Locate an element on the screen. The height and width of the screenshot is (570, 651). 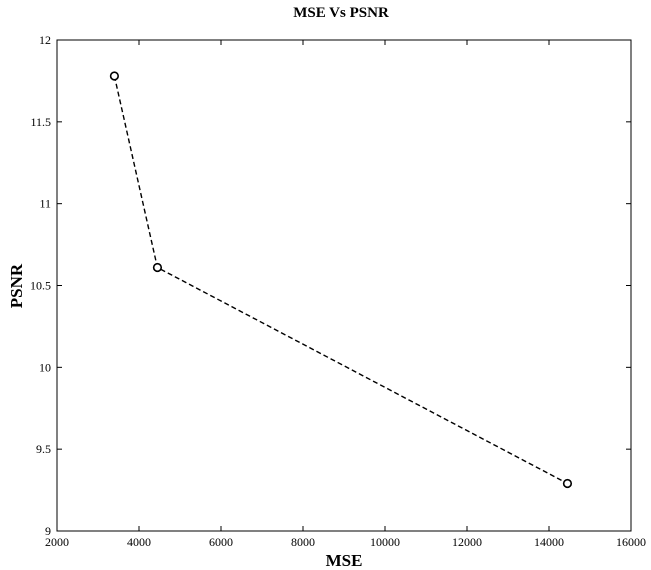
x-tick-label: 4000 is located at coordinates (139, 542).